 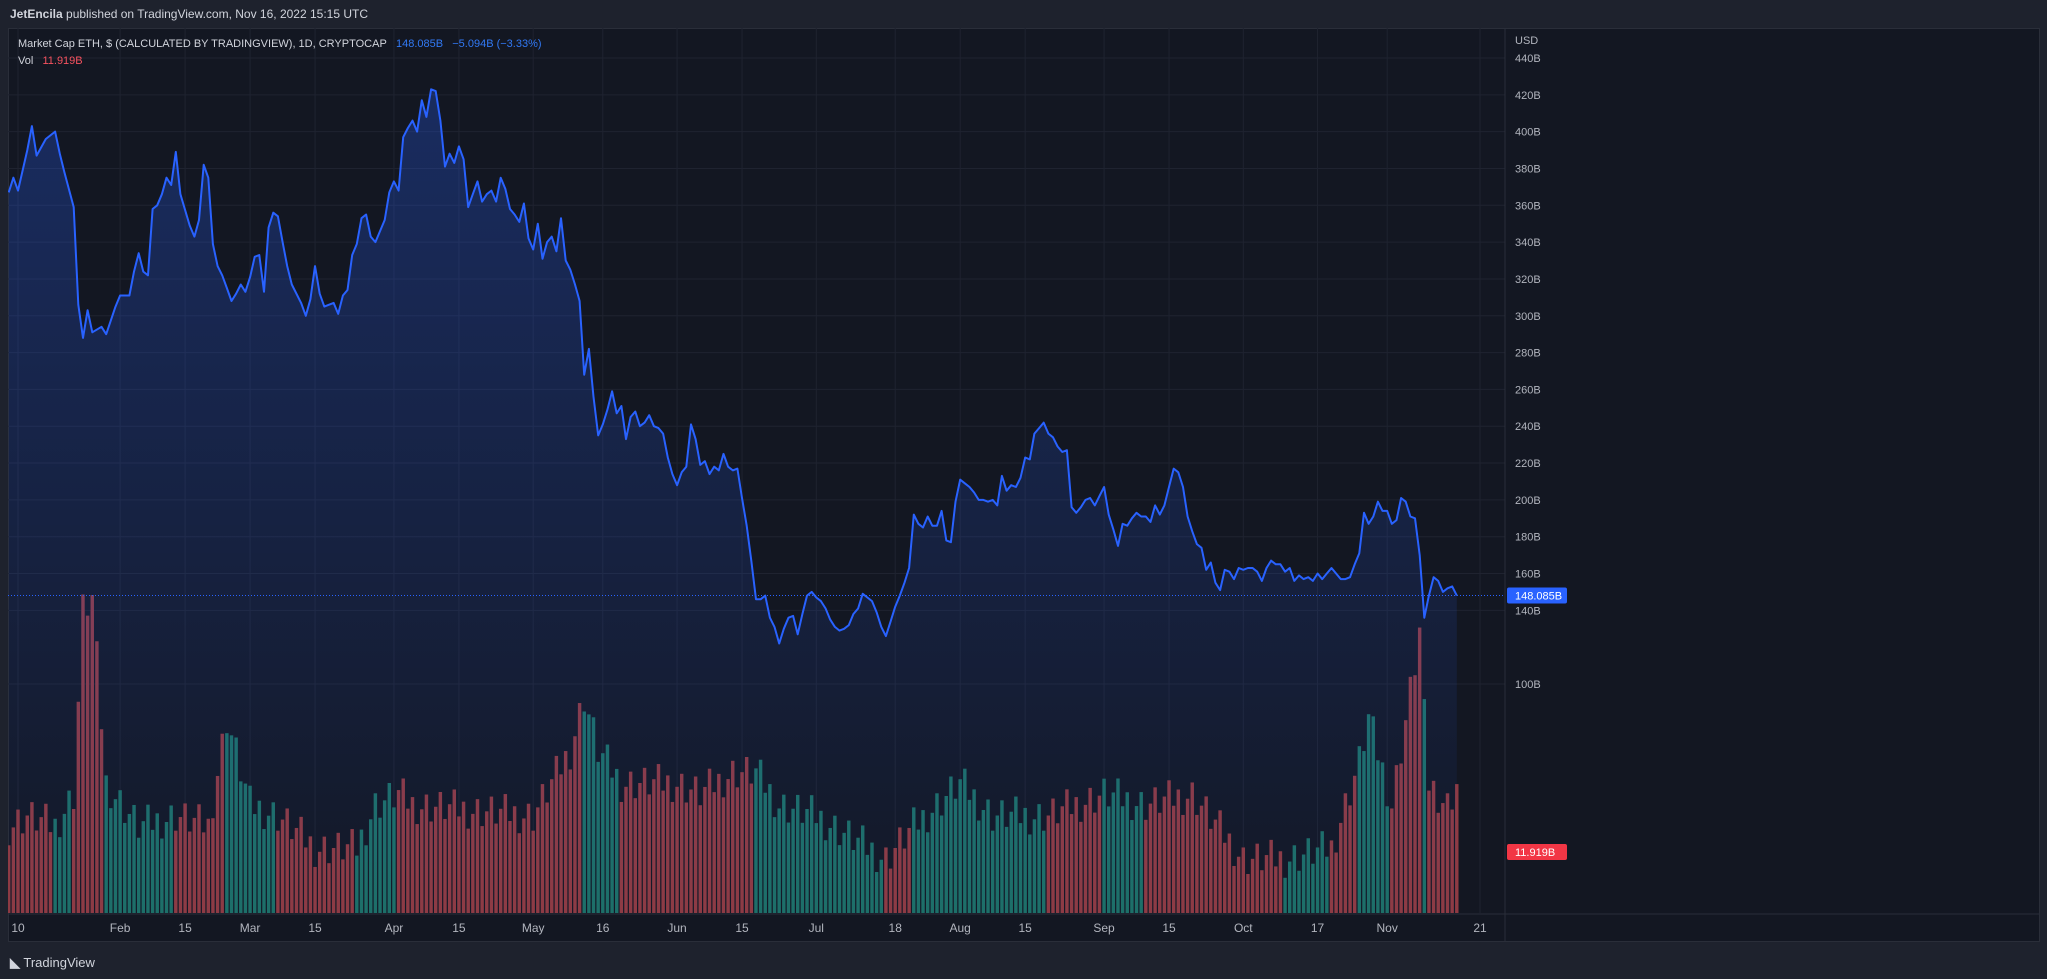 What do you see at coordinates (1528, 243) in the screenshot?
I see `y-tick-label: 340B` at bounding box center [1528, 243].